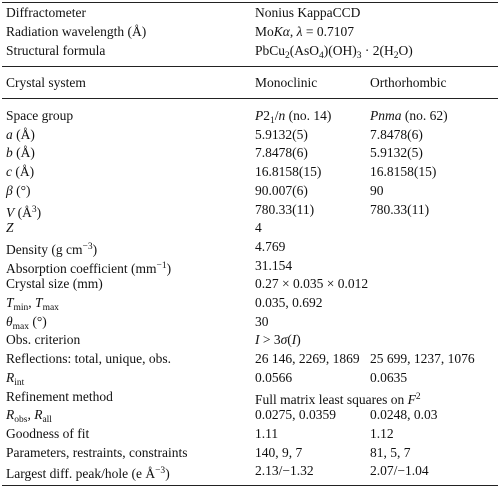 This screenshot has width=500, height=489. I want to click on table-cell: 81, 5, 7, so click(390, 452).